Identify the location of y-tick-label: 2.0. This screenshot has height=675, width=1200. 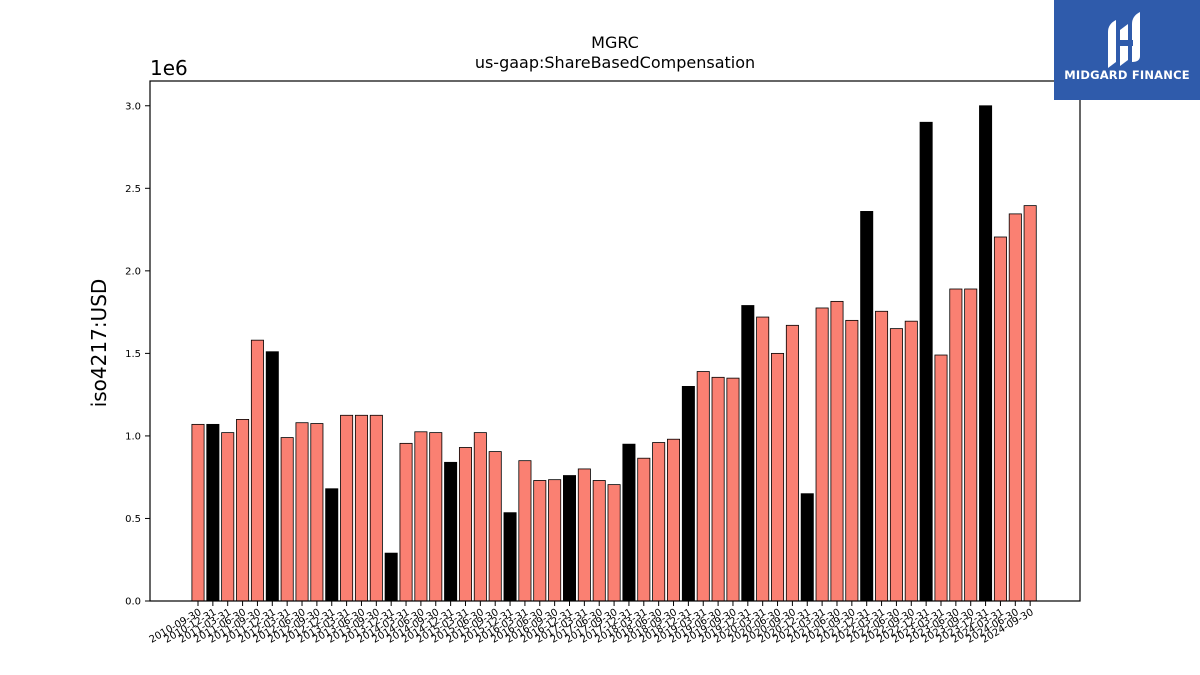
(133, 271).